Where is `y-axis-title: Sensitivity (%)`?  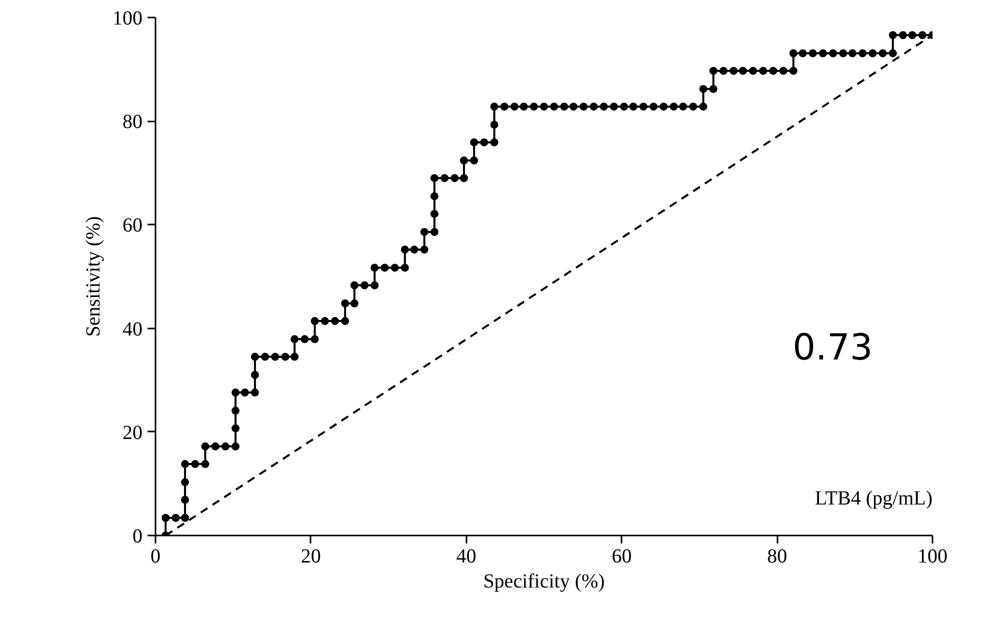
y-axis-title: Sensitivity (%) is located at coordinates (93, 276).